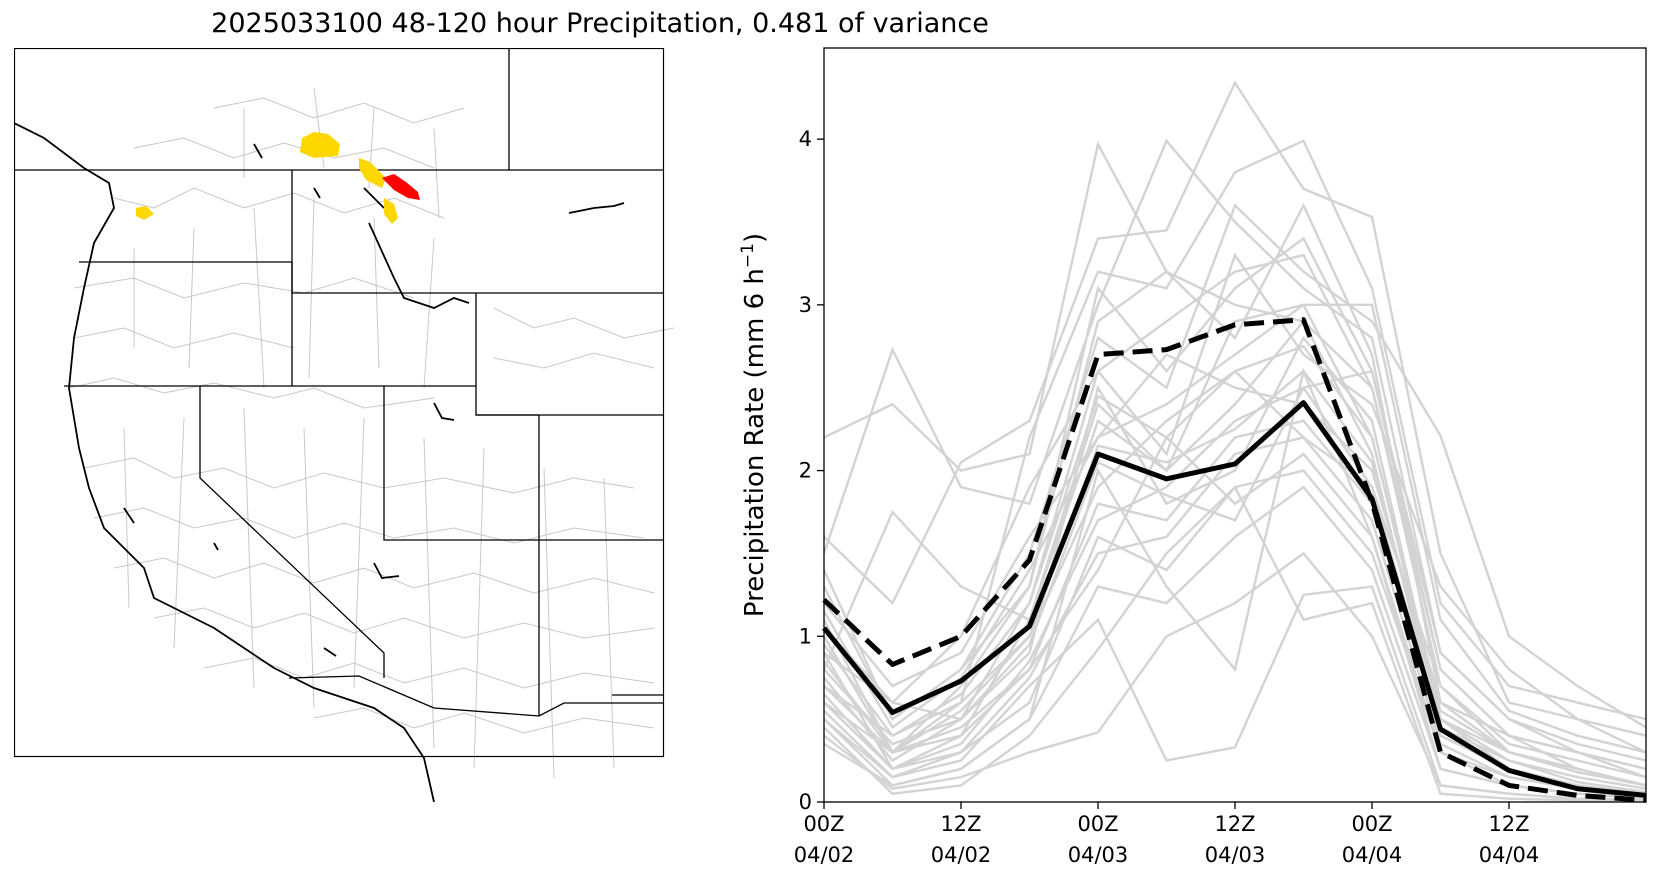 The width and height of the screenshot is (1658, 883). I want to click on y-axis: 0 1 2 3 4, so click(811, 470).